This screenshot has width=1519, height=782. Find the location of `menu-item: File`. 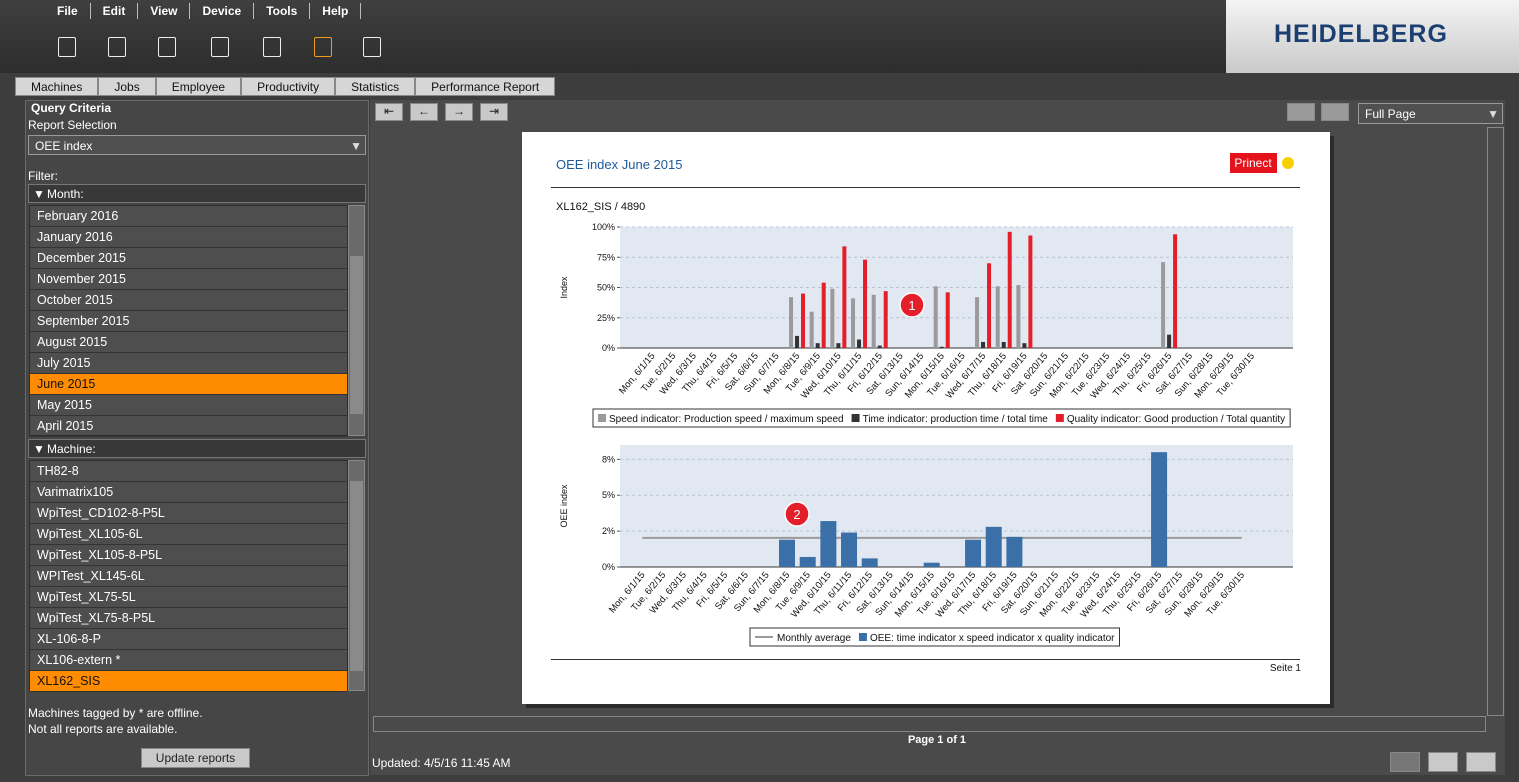

menu-item: File is located at coordinates (68, 11).